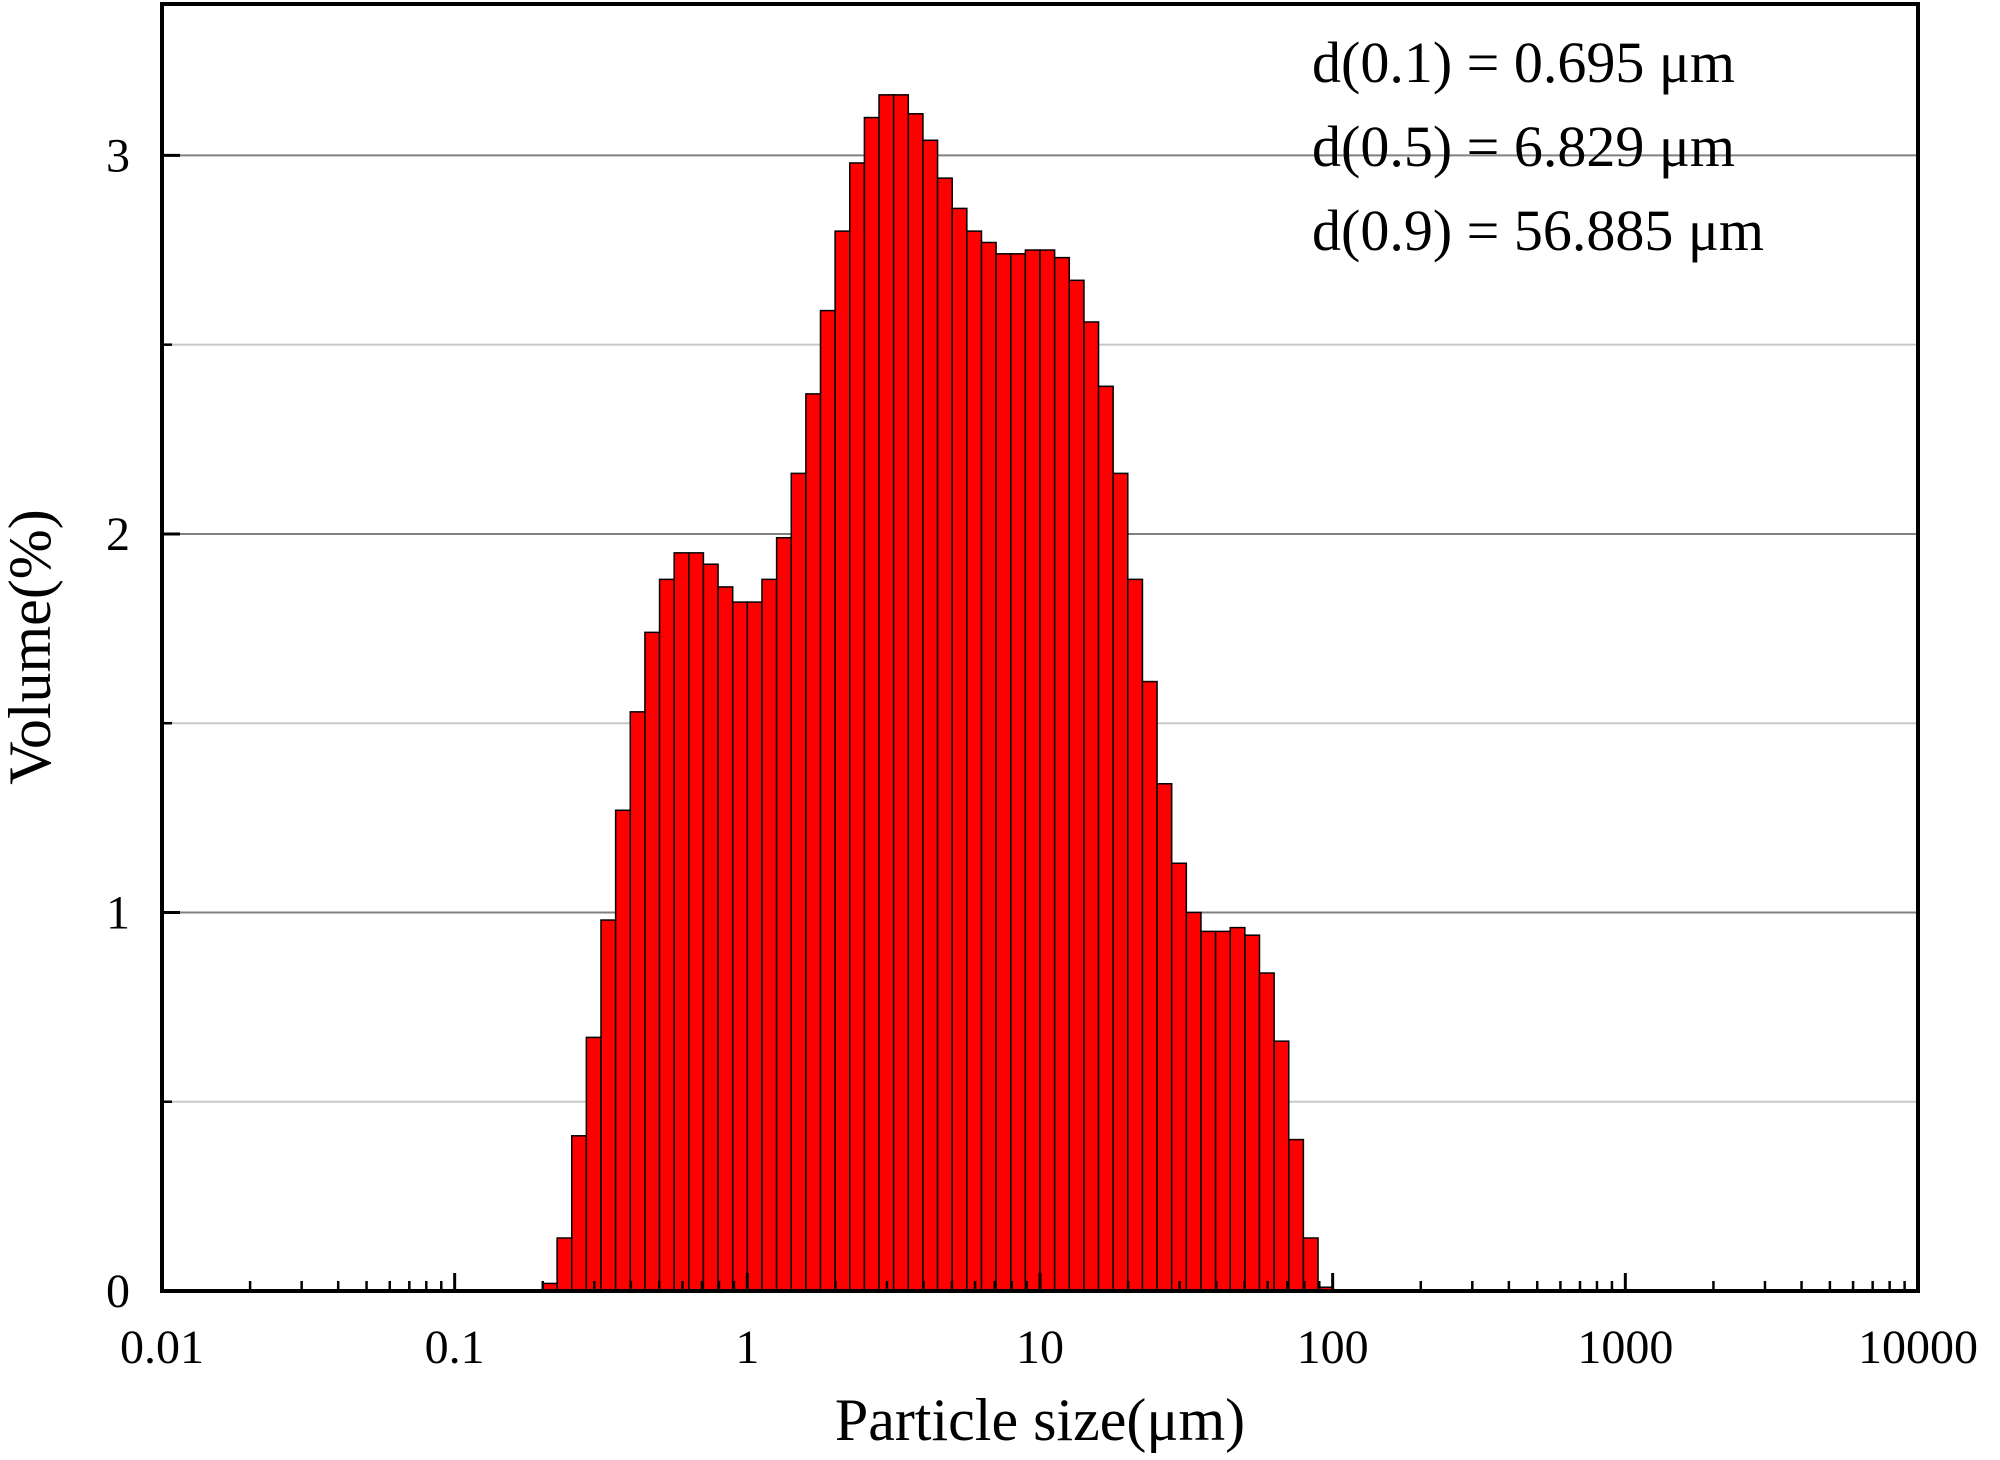 The image size is (2000, 1460). I want to click on x-tick-label: 1000, so click(1625, 1347).